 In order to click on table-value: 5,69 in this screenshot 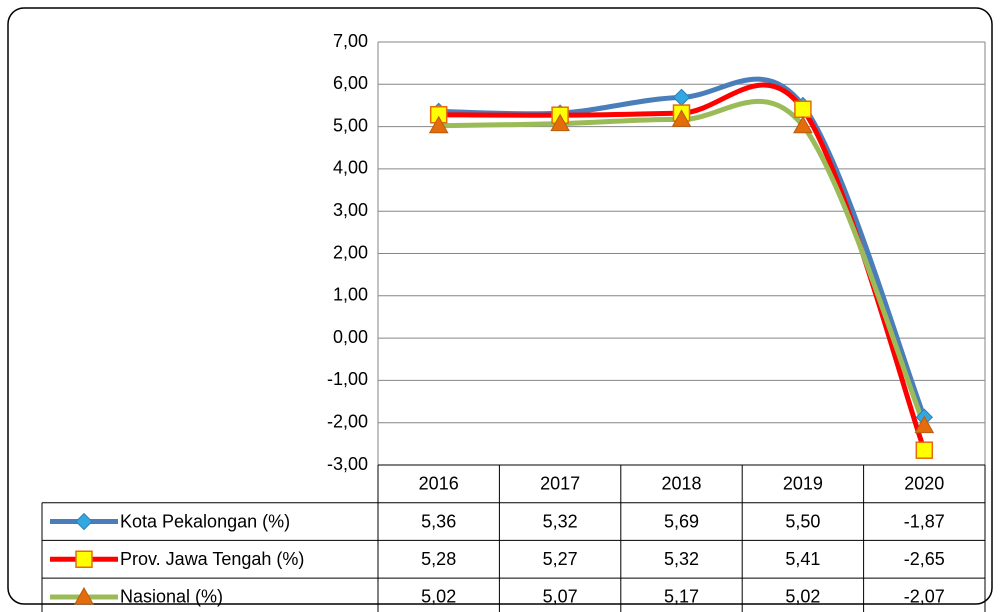, I will do `click(681, 521)`.